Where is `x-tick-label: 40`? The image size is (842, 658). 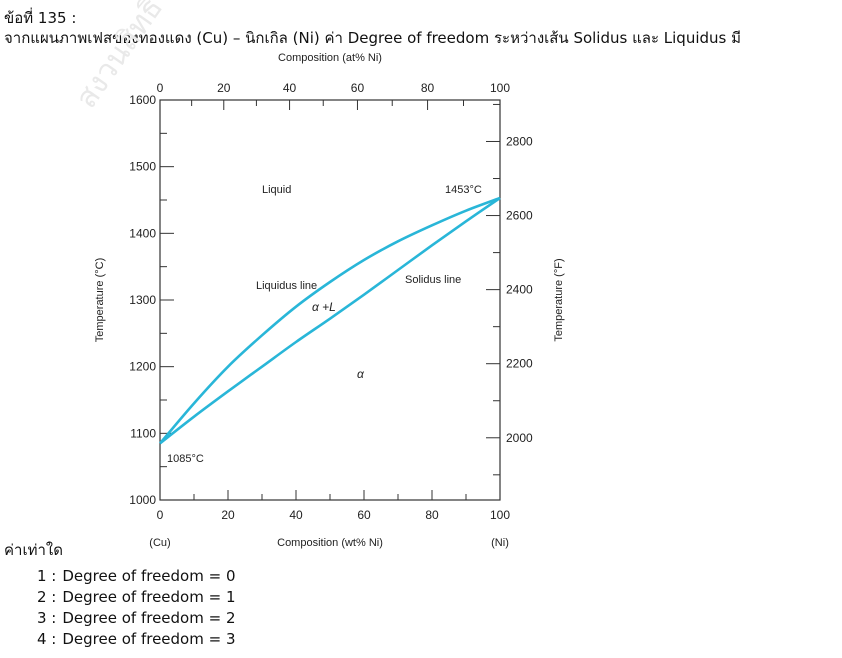 x-tick-label: 40 is located at coordinates (296, 515).